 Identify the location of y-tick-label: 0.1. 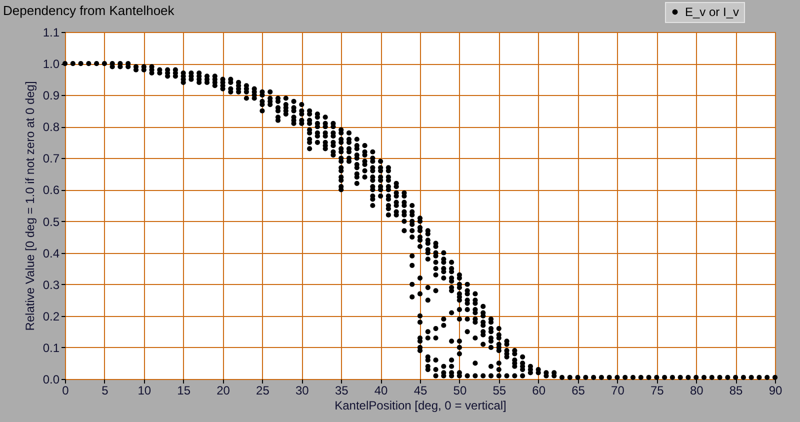
(51, 347).